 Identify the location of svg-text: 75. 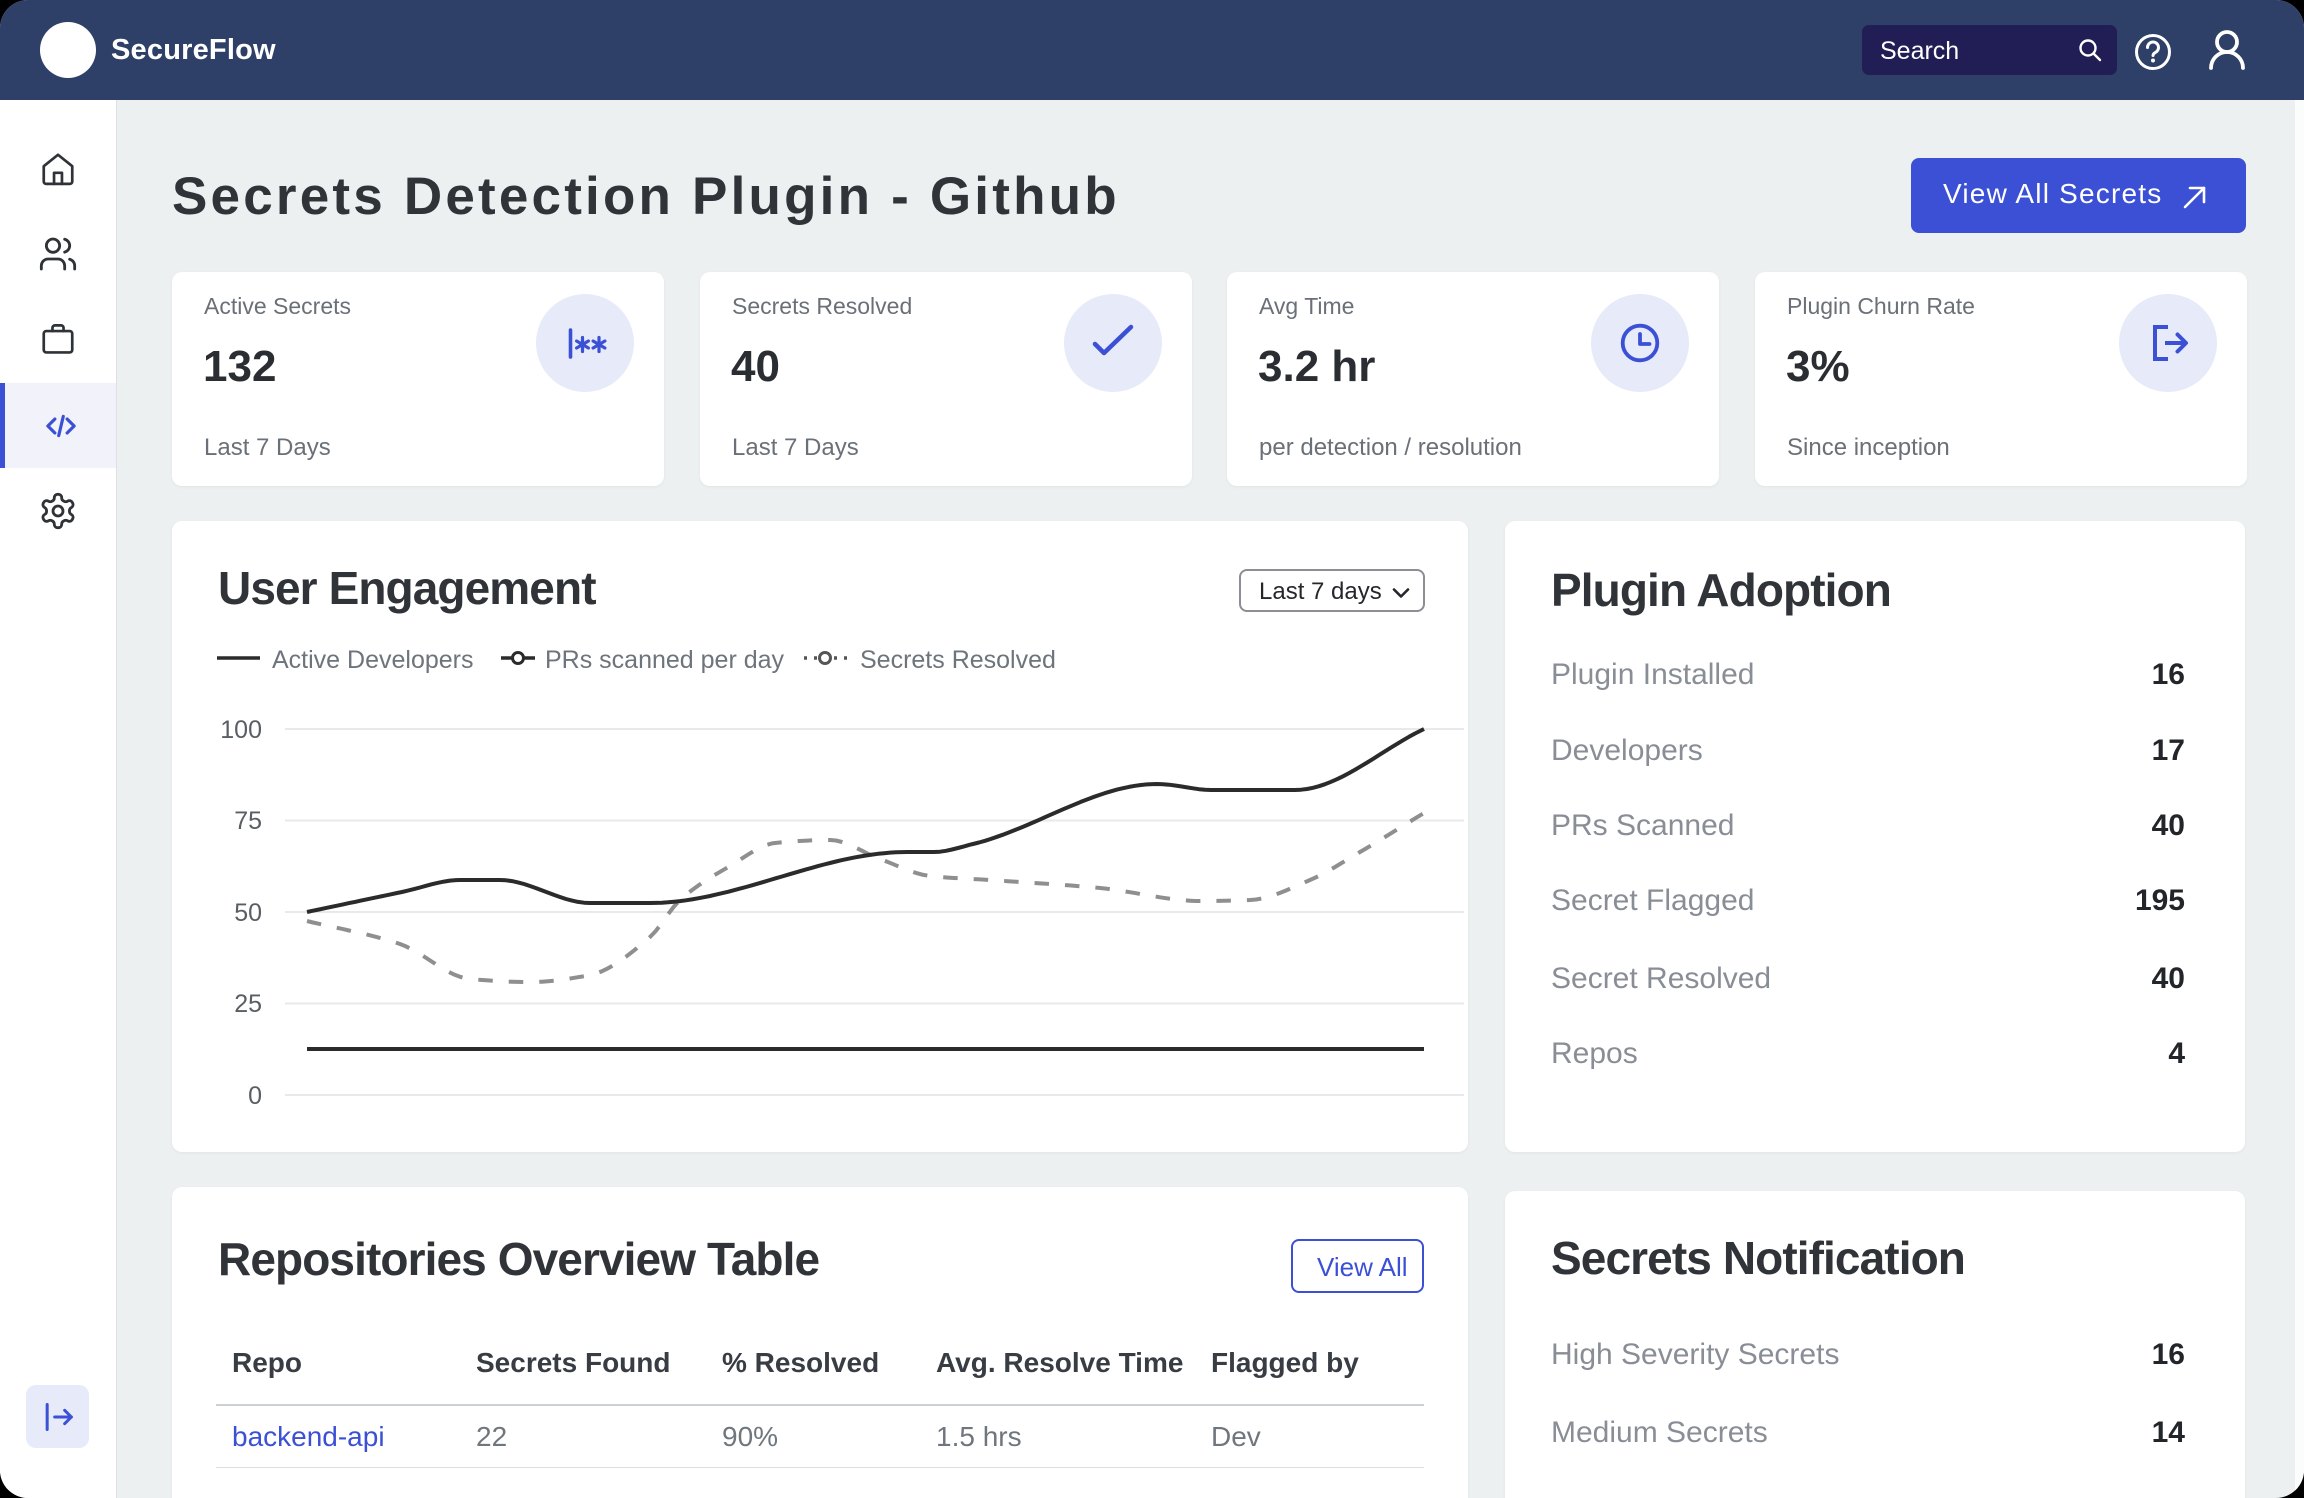
(248, 821).